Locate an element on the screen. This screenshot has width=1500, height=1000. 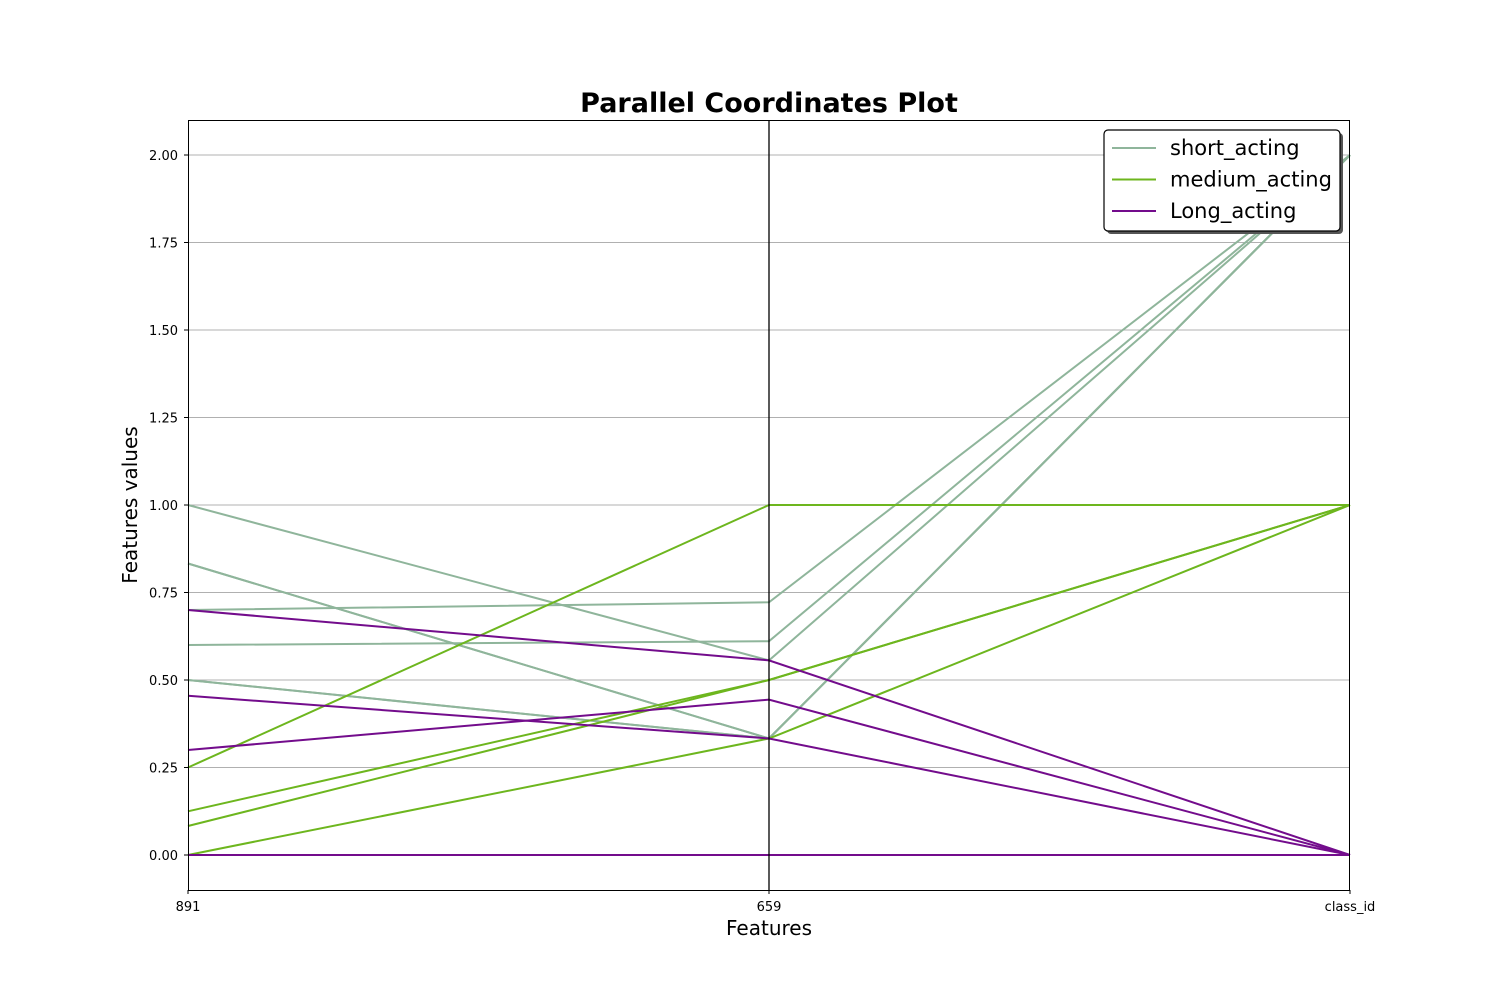
legend-label: short_acting is located at coordinates (1235, 148).